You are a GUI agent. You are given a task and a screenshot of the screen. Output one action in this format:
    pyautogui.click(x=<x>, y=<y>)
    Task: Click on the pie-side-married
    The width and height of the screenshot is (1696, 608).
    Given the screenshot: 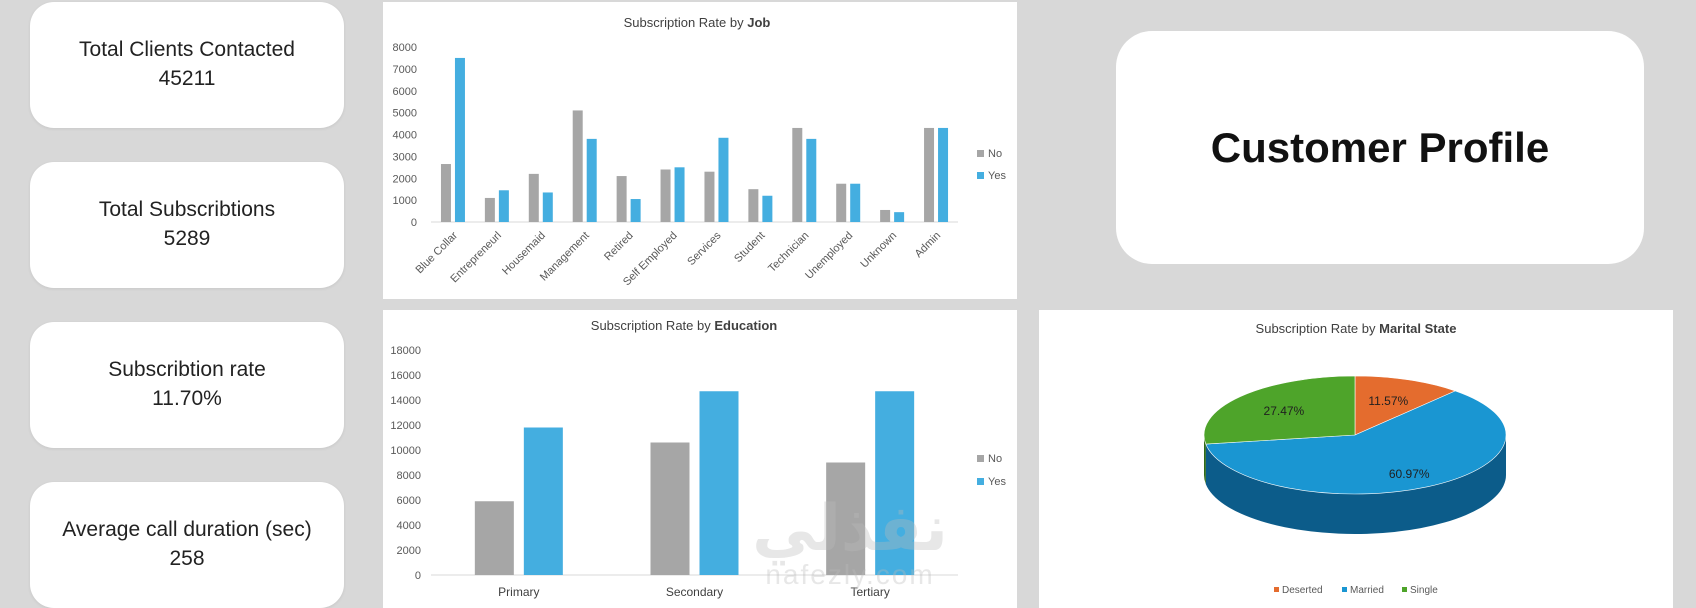 What is the action you would take?
    pyautogui.click(x=1355, y=484)
    